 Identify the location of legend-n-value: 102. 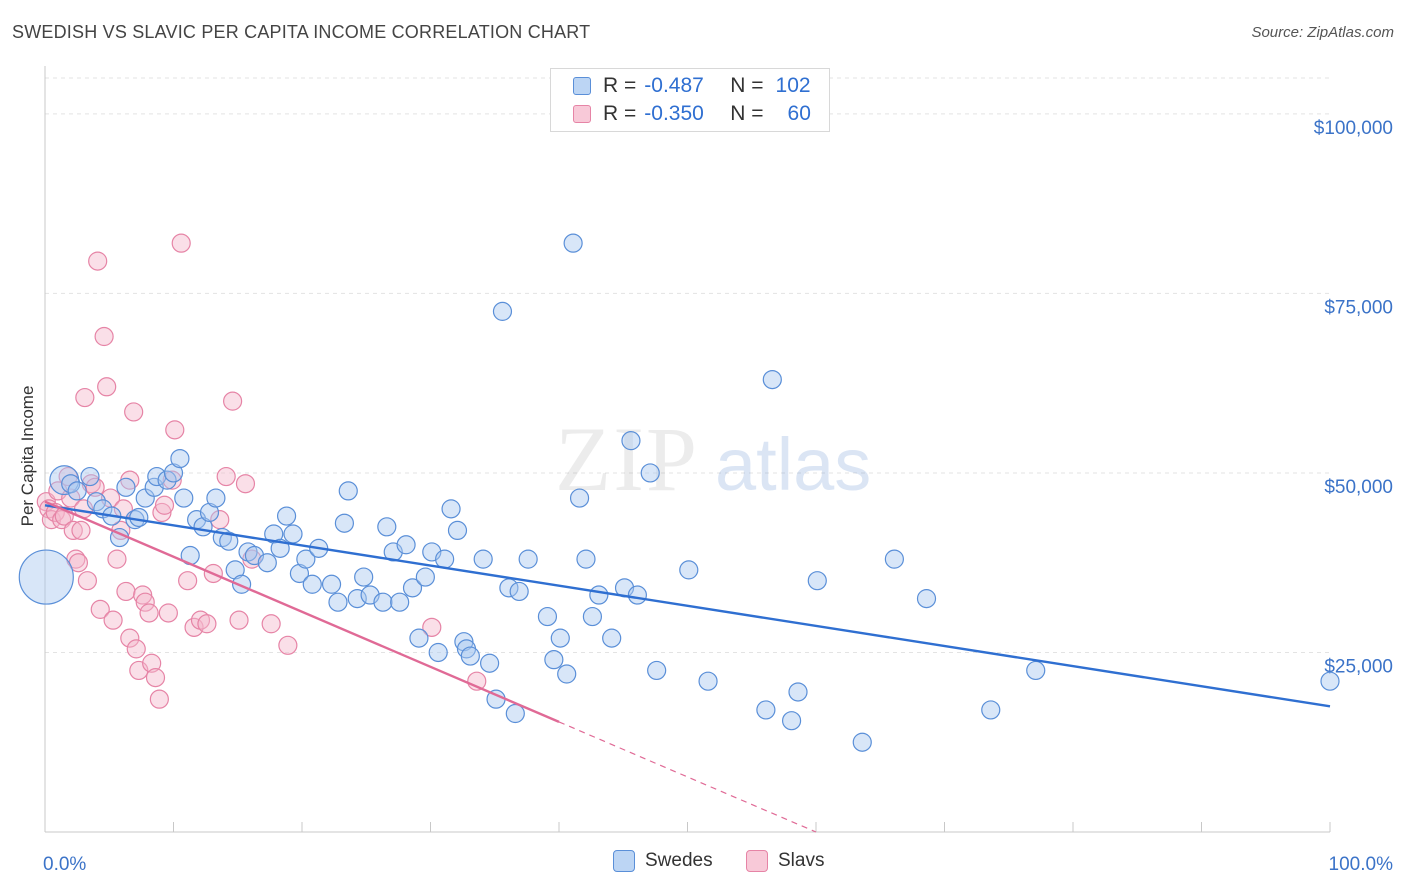
(793, 85).